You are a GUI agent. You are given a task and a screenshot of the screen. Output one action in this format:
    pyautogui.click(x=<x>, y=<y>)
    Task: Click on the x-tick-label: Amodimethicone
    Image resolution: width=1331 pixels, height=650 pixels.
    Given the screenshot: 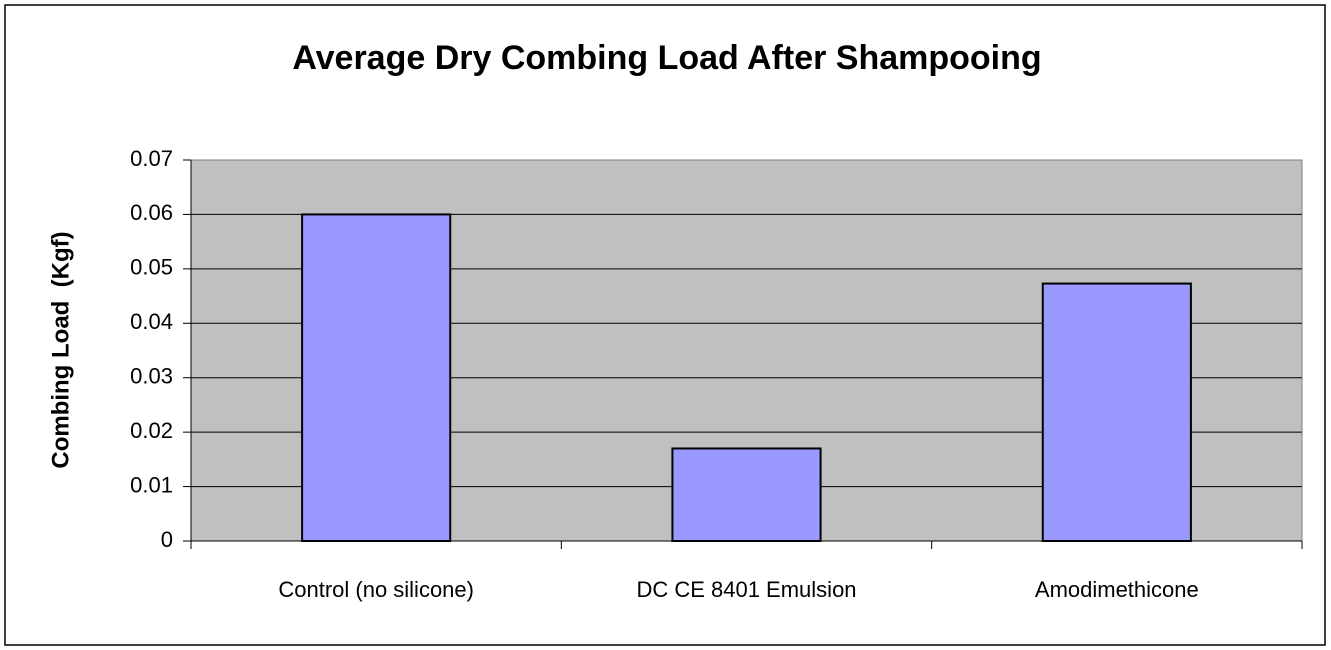 What is the action you would take?
    pyautogui.click(x=1117, y=589)
    